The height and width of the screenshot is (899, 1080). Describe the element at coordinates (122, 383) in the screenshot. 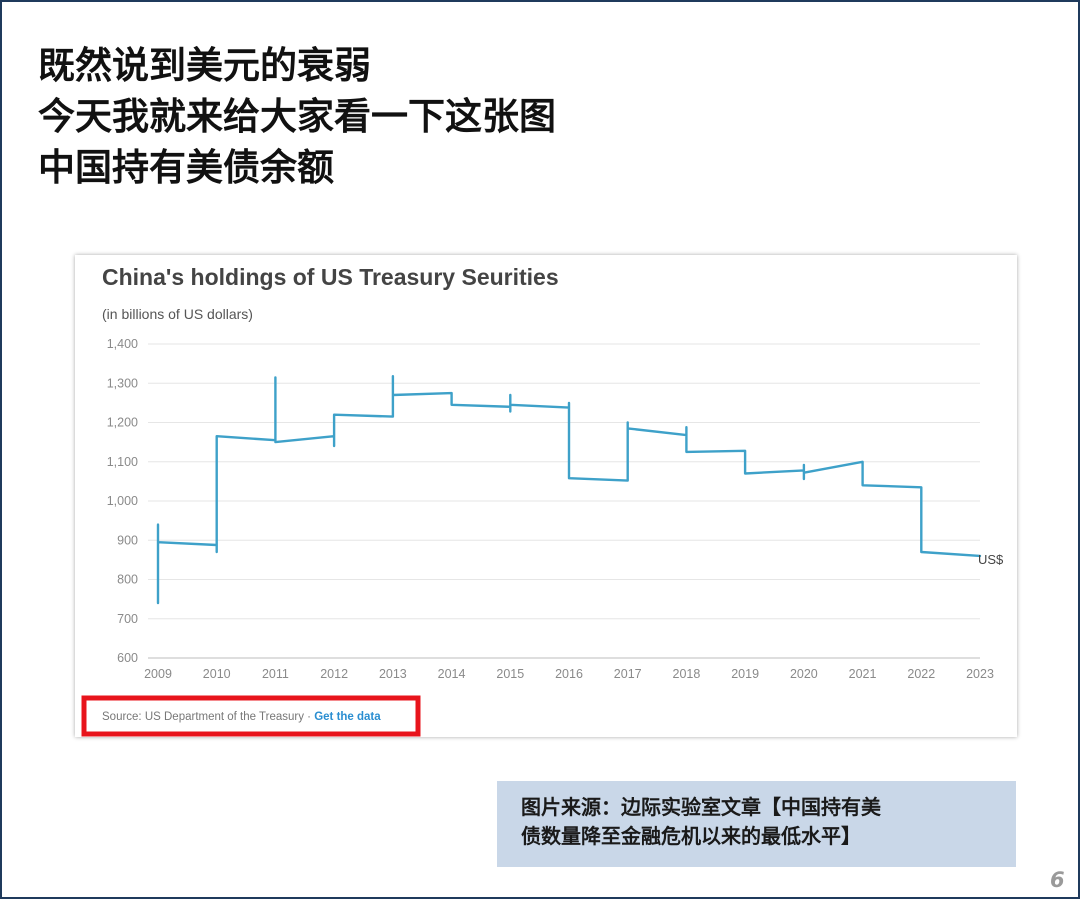

I see `y-tick-label: 1,300` at that location.